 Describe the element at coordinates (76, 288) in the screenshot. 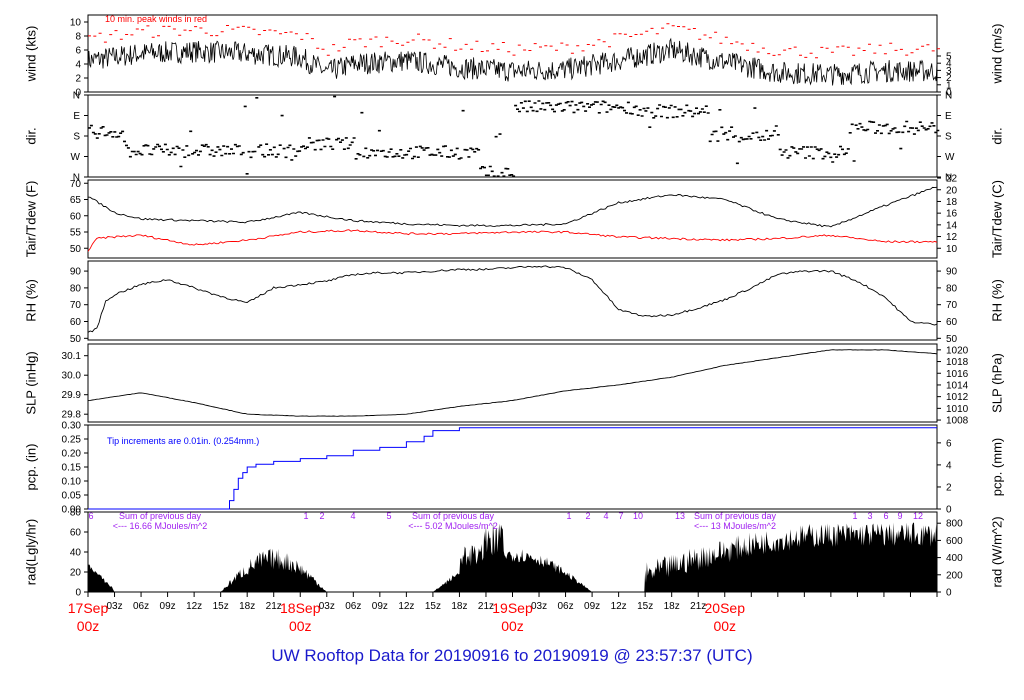

I see `ytick-label-left: 80` at that location.